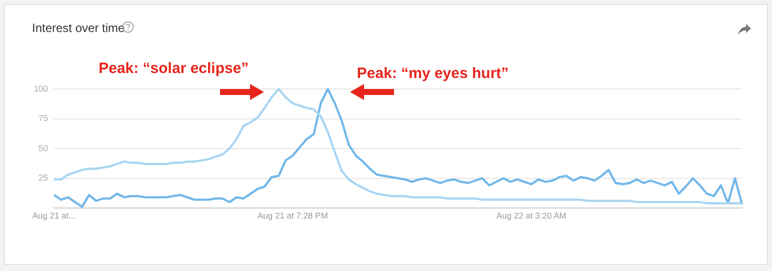  I want to click on y-tick-label: 100, so click(41, 88).